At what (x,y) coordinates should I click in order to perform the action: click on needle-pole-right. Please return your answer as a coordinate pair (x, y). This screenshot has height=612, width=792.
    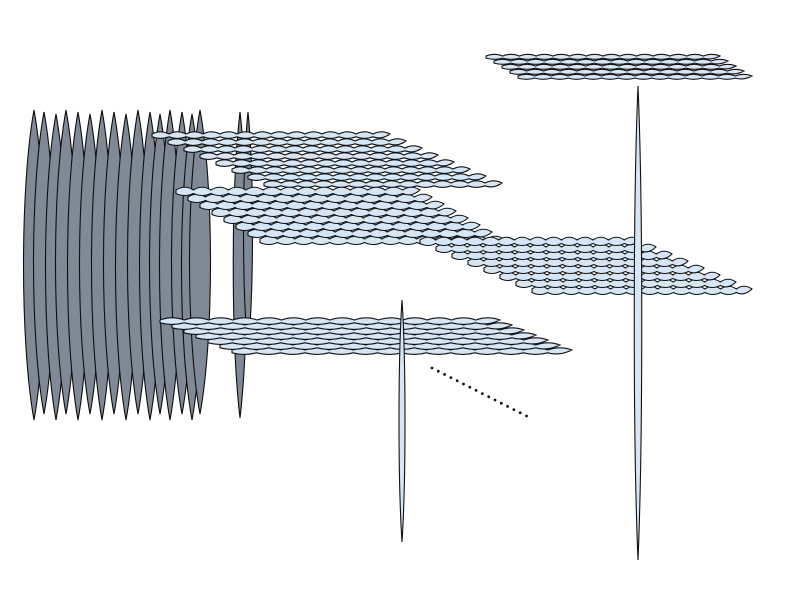
    Looking at the image, I should click on (638, 323).